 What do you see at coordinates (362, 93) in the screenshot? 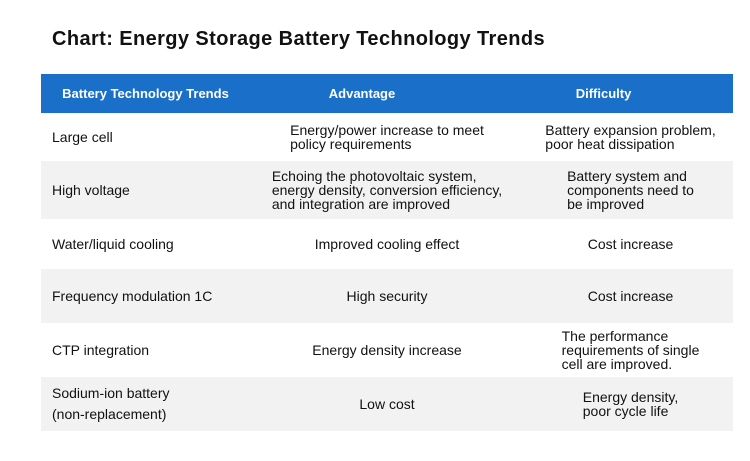
I see `header-advantage: Advantage` at bounding box center [362, 93].